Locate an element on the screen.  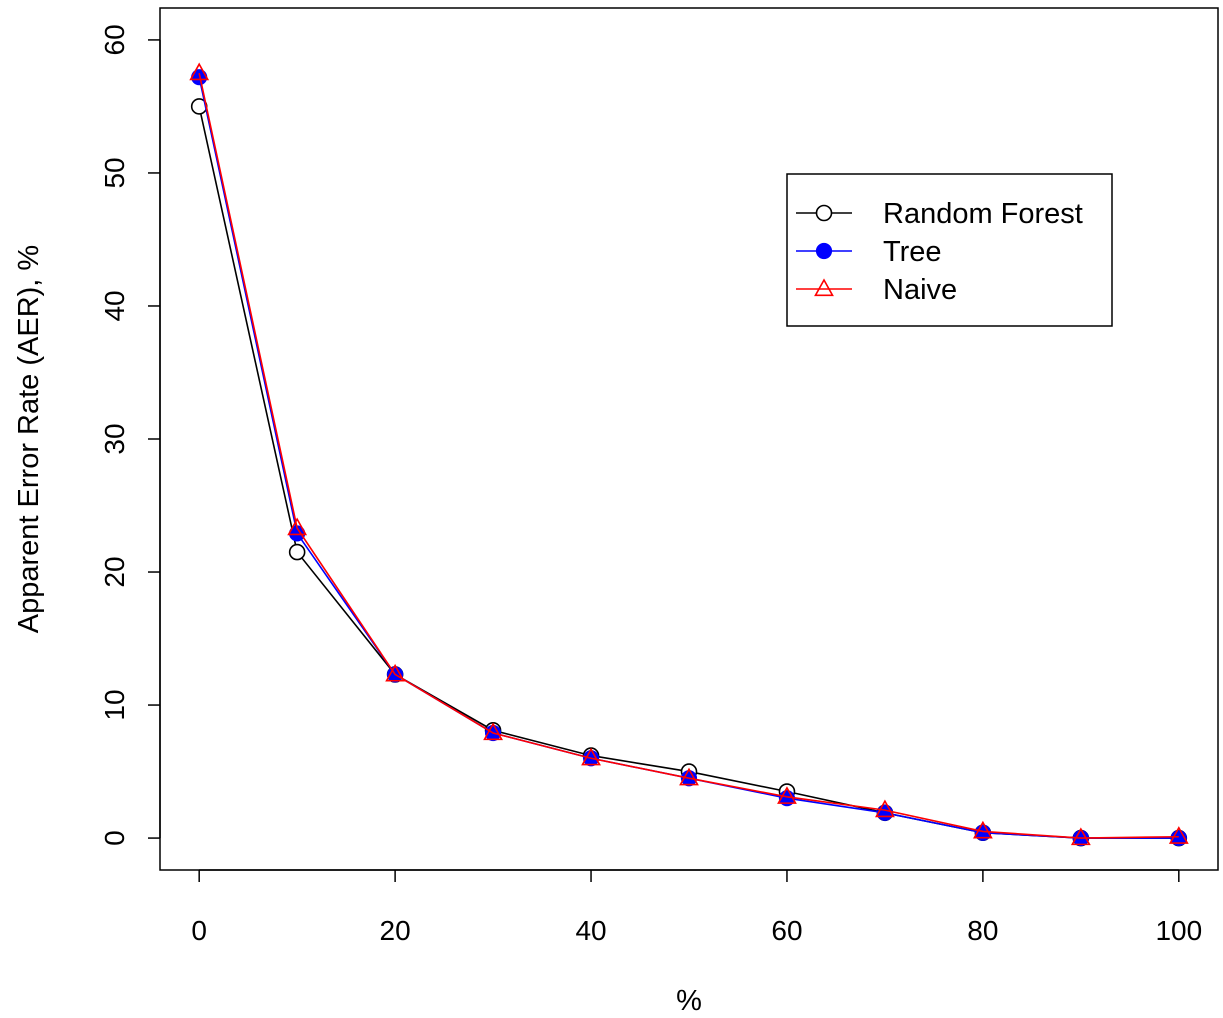
legend: Random Forest Tree Naive is located at coordinates (949, 250).